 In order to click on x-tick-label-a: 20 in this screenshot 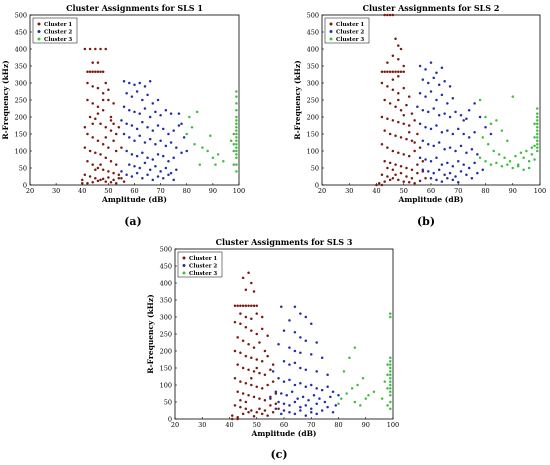, I will do `click(30, 191)`.